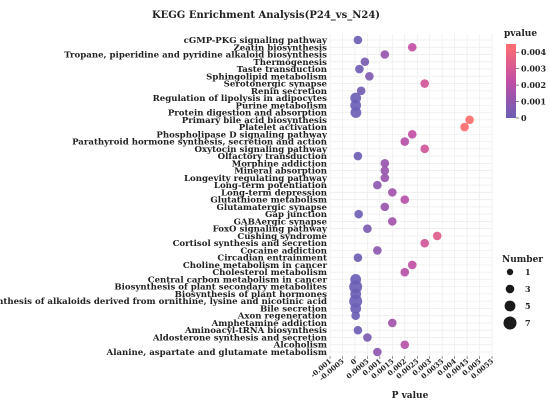  Describe the element at coordinates (242, 135) in the screenshot. I see `pathway-label: Phospholipase D signaling pathway` at that location.